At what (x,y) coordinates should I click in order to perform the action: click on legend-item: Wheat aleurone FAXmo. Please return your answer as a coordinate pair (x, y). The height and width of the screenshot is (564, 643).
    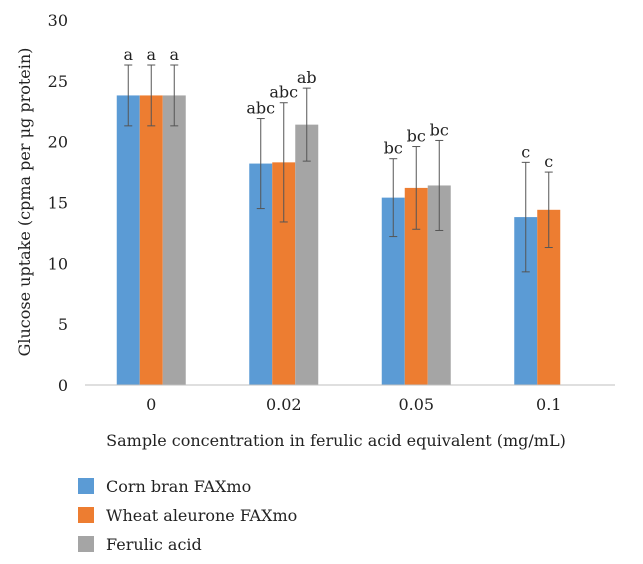
    Looking at the image, I should click on (187, 515).